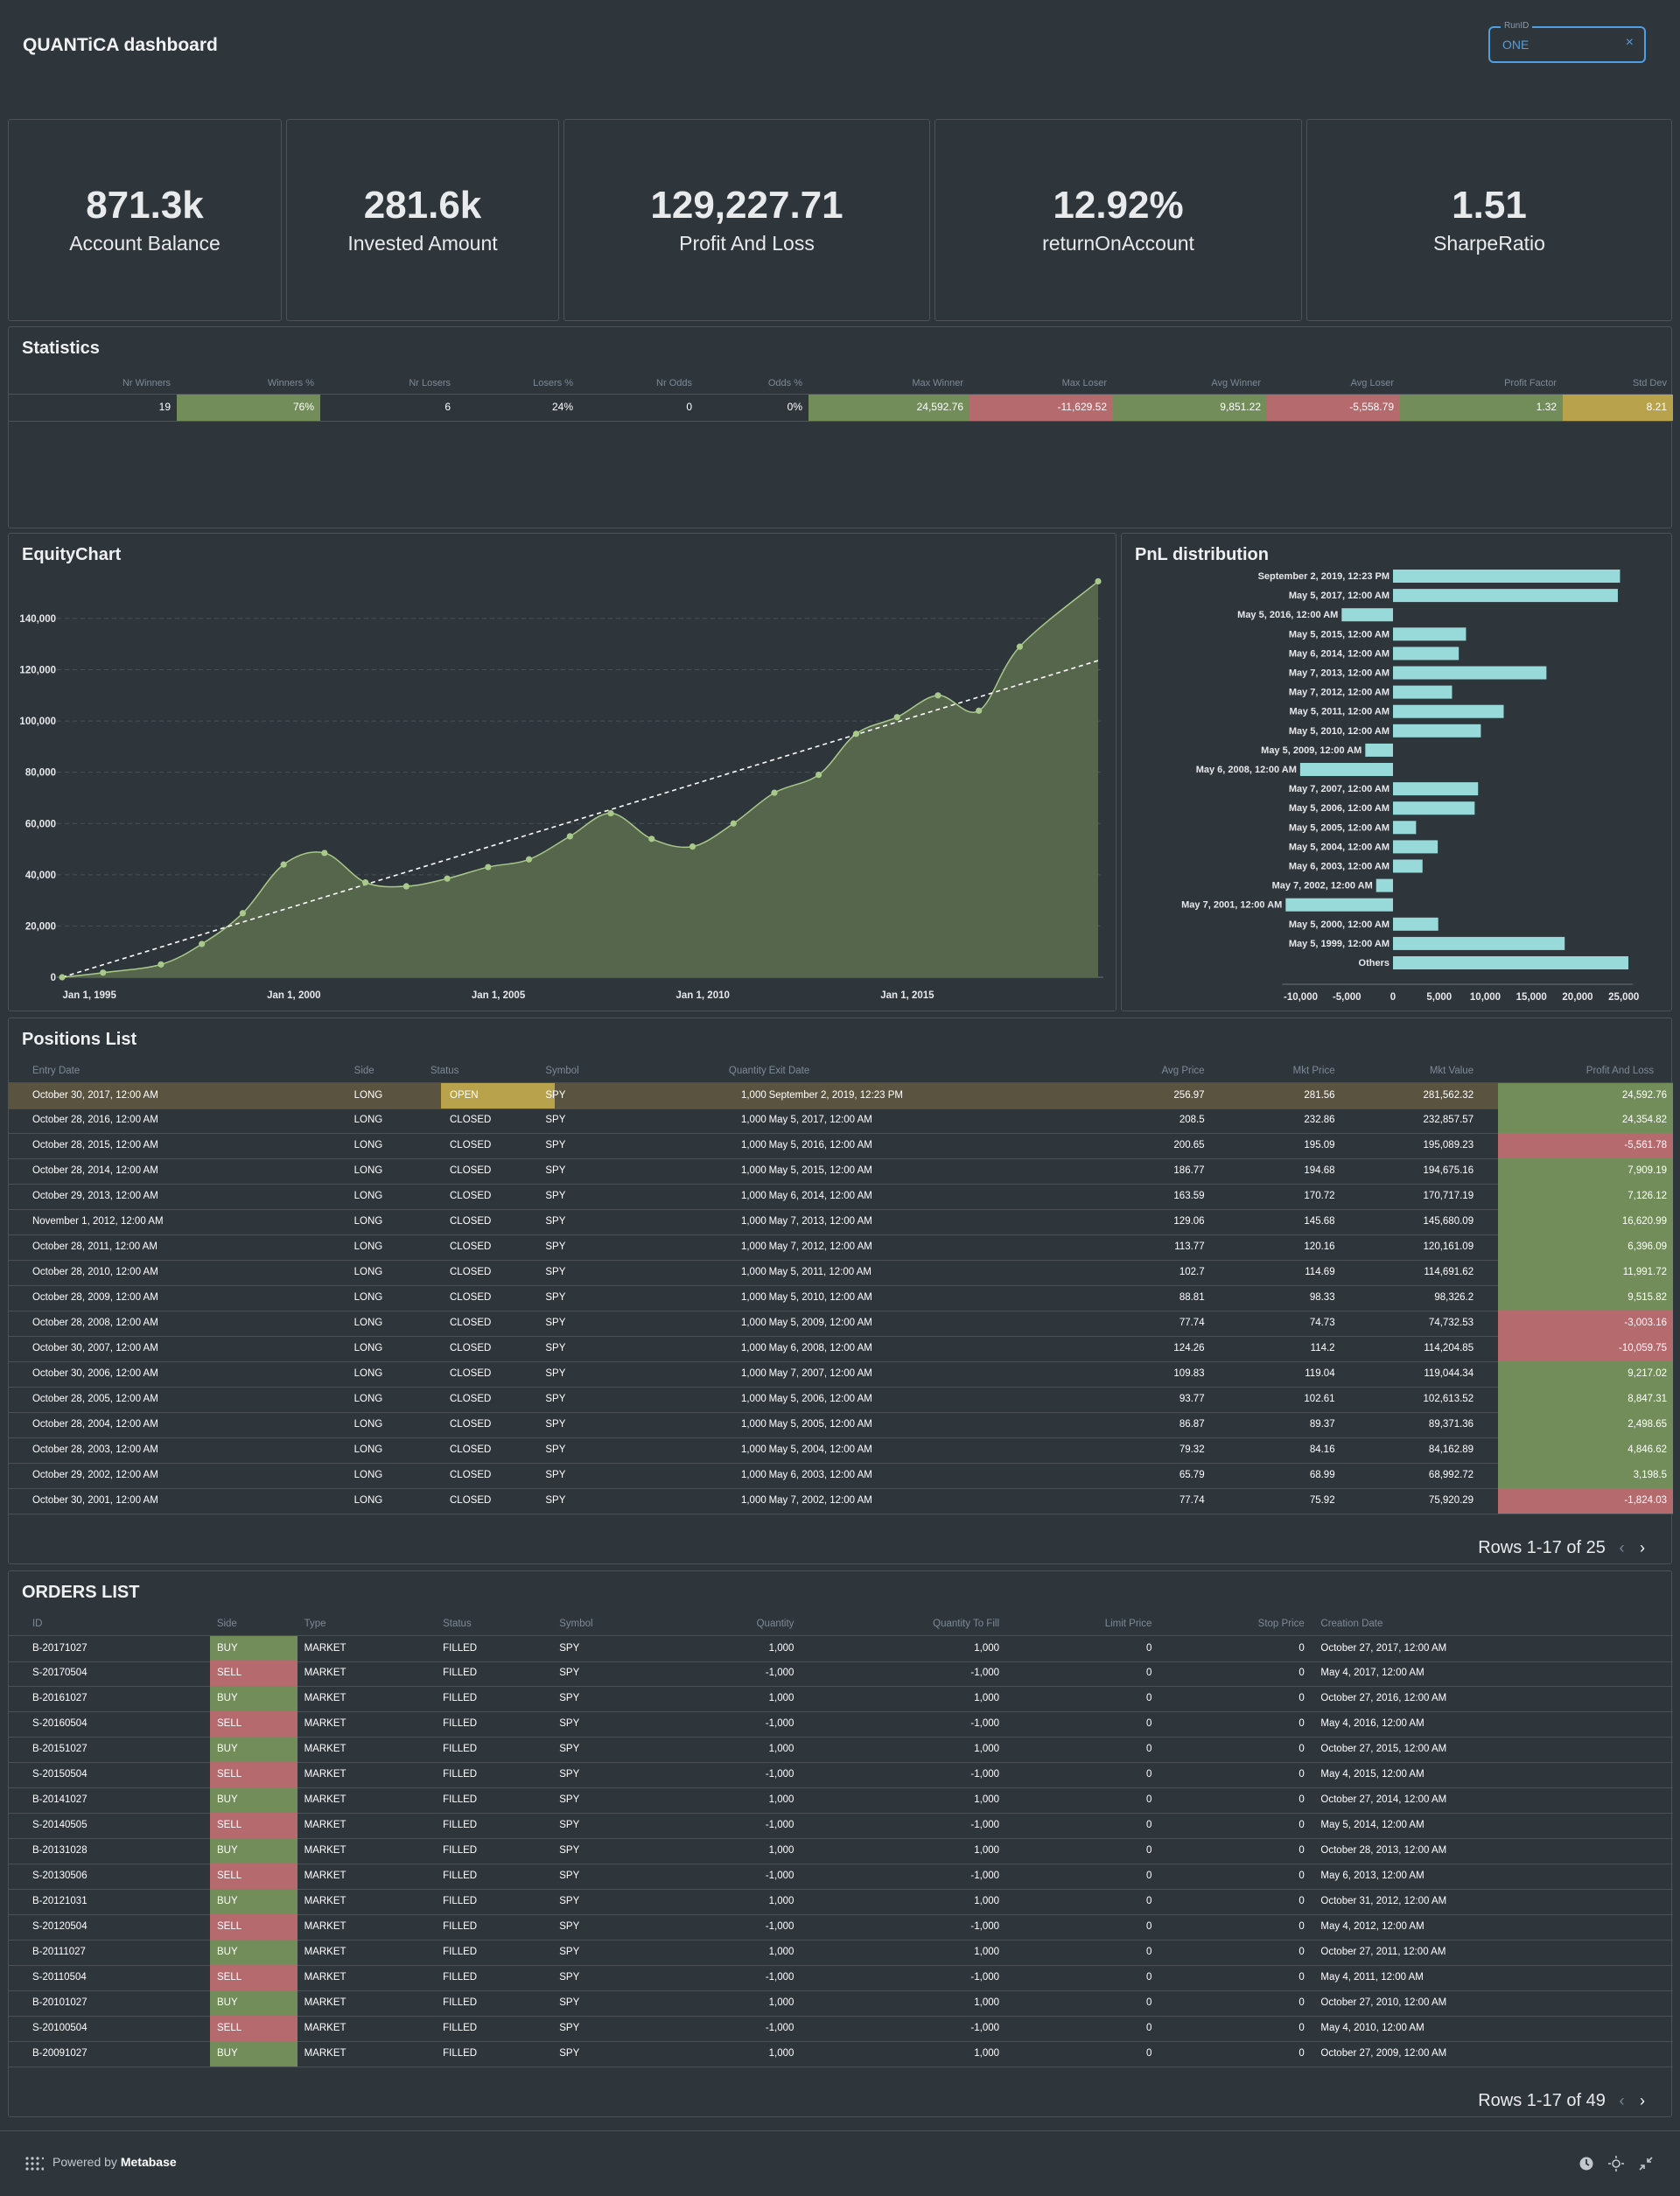  I want to click on column-header: Status, so click(457, 1624).